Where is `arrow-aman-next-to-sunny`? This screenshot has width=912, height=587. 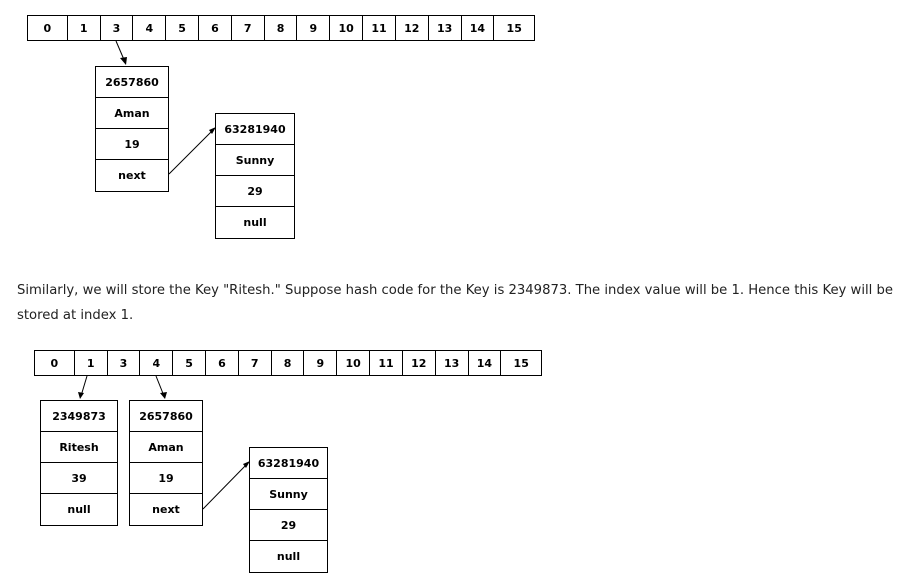 arrow-aman-next-to-sunny is located at coordinates (191, 151).